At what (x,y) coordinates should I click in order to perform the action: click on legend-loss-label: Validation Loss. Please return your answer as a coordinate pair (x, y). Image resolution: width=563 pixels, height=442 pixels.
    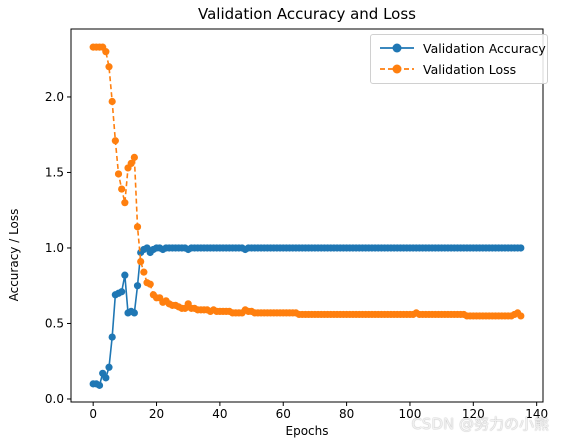
    Looking at the image, I should click on (470, 69).